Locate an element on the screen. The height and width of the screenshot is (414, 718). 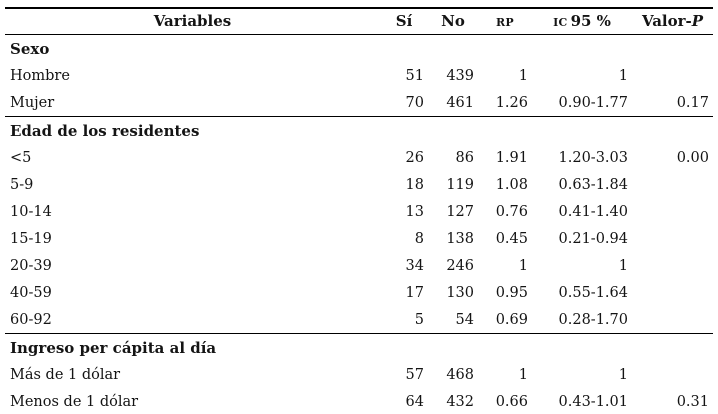
cell-si: 5 is located at coordinates (419, 319).